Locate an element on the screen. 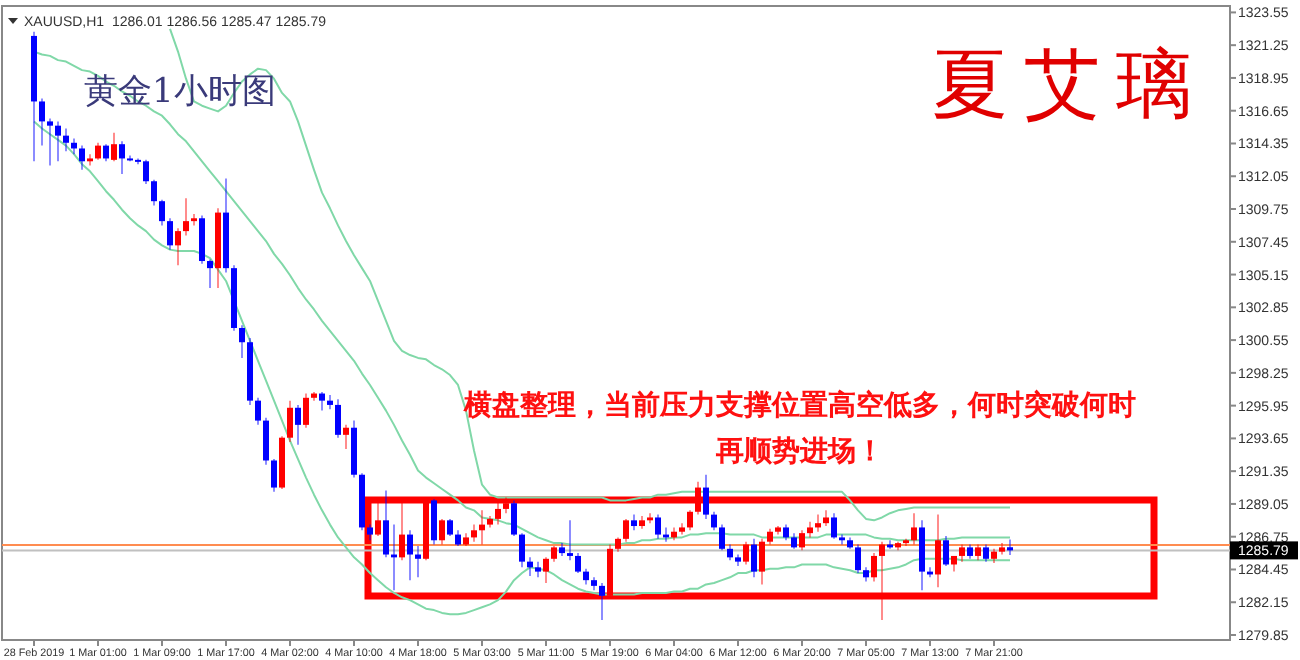  annotation: 夏艾璃 is located at coordinates (1070, 84).